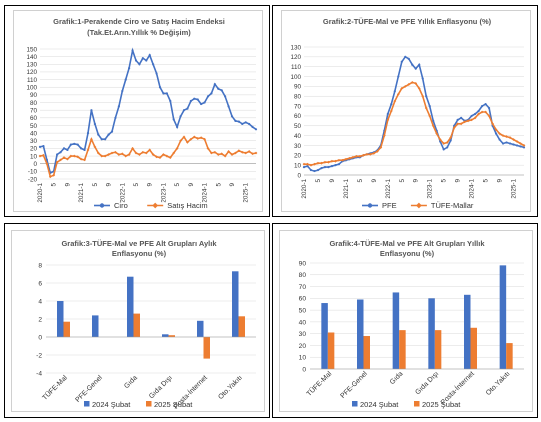 This screenshot has height=422, width=541. I want to click on y-tick-label: 120, so click(295, 57).